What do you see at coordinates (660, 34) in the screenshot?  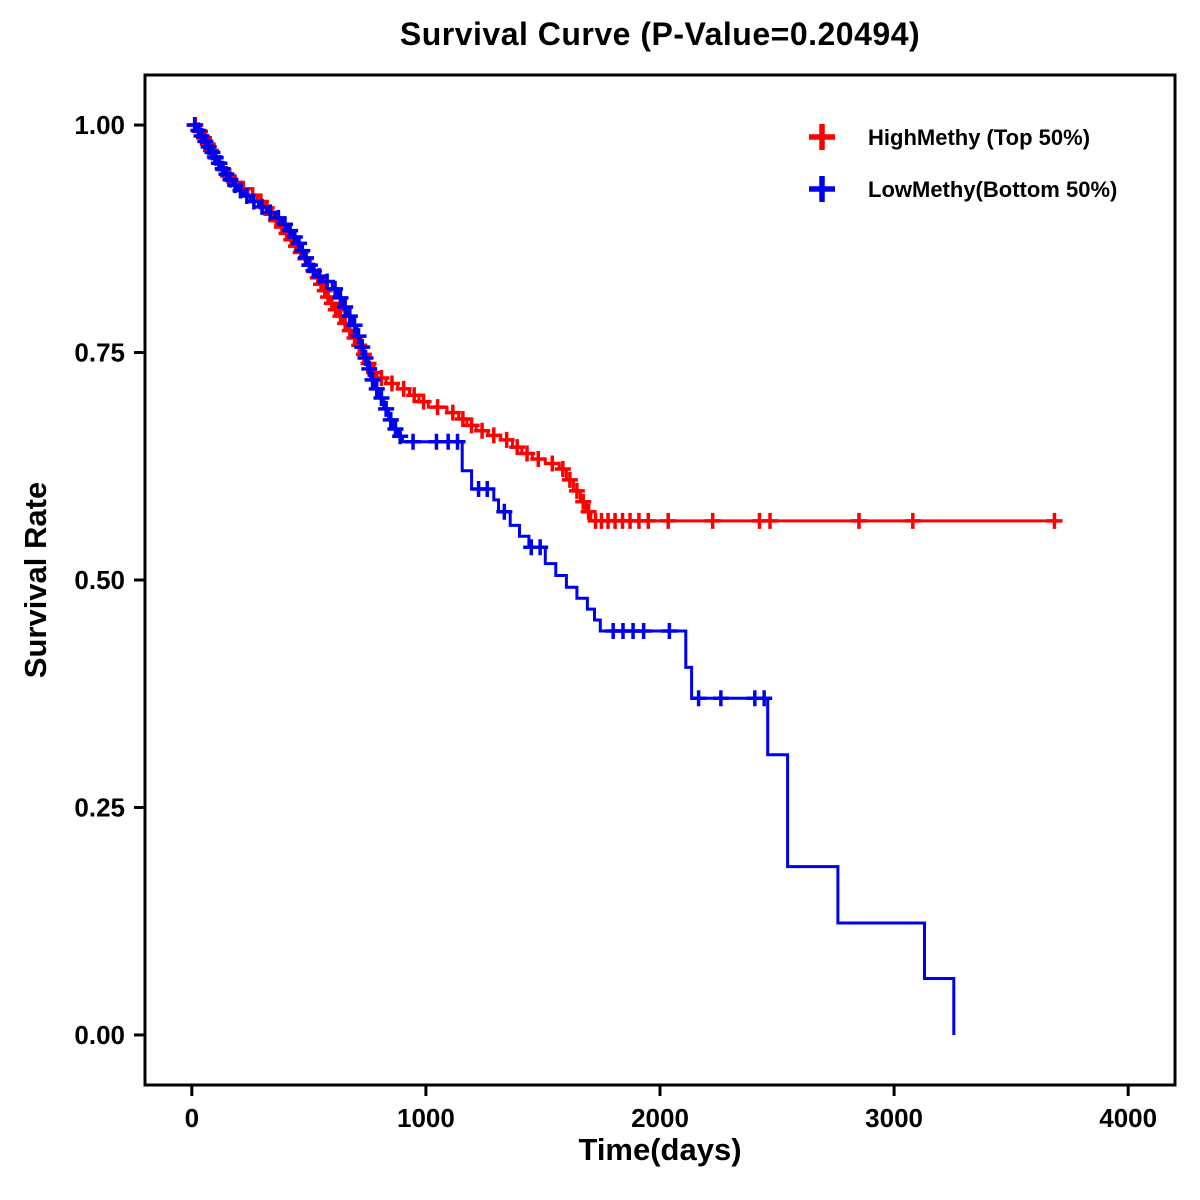 I see `chart-title: Survival Curve (P-Value=0.20494)` at bounding box center [660, 34].